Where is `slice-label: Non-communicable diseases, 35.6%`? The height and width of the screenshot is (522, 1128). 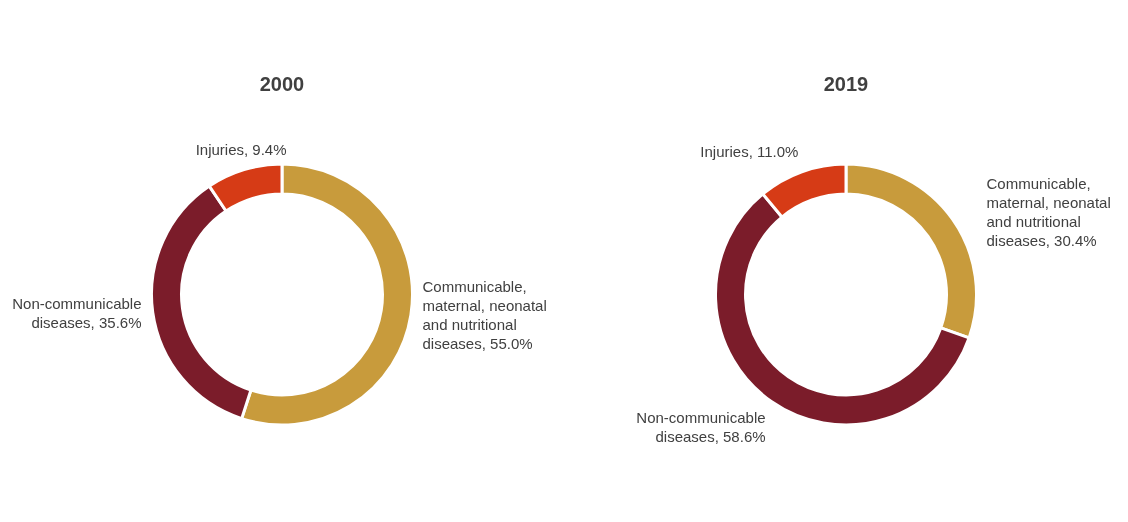 slice-label: Non-communicable diseases, 35.6% is located at coordinates (77, 312).